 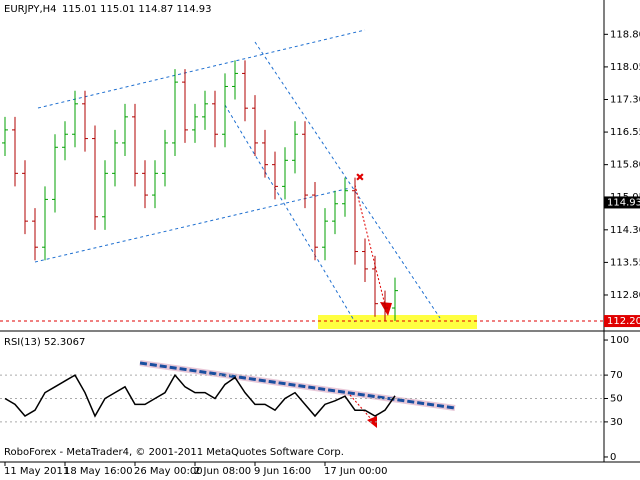 What do you see at coordinates (625, 99) in the screenshot?
I see `y-tick-label: 117.30` at bounding box center [625, 99].